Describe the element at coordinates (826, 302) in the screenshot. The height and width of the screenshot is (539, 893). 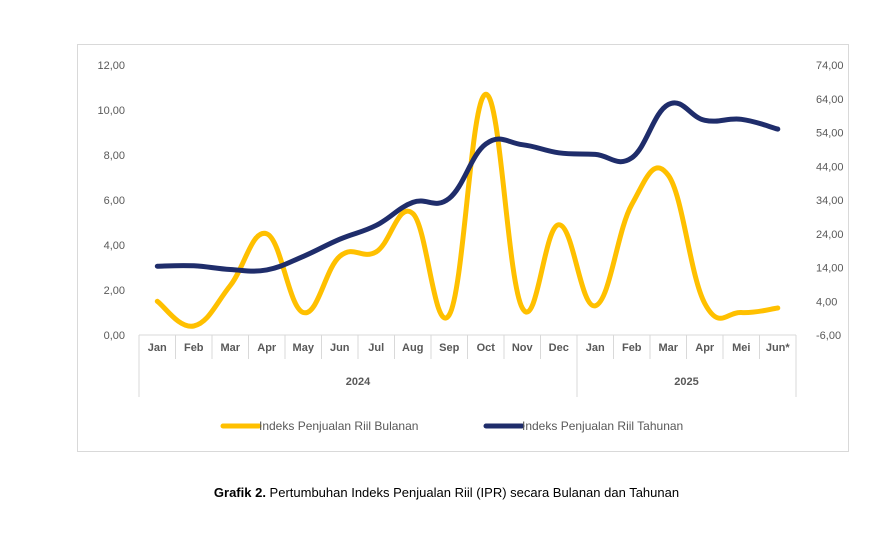
I see `right-tick-label: 4,00` at that location.